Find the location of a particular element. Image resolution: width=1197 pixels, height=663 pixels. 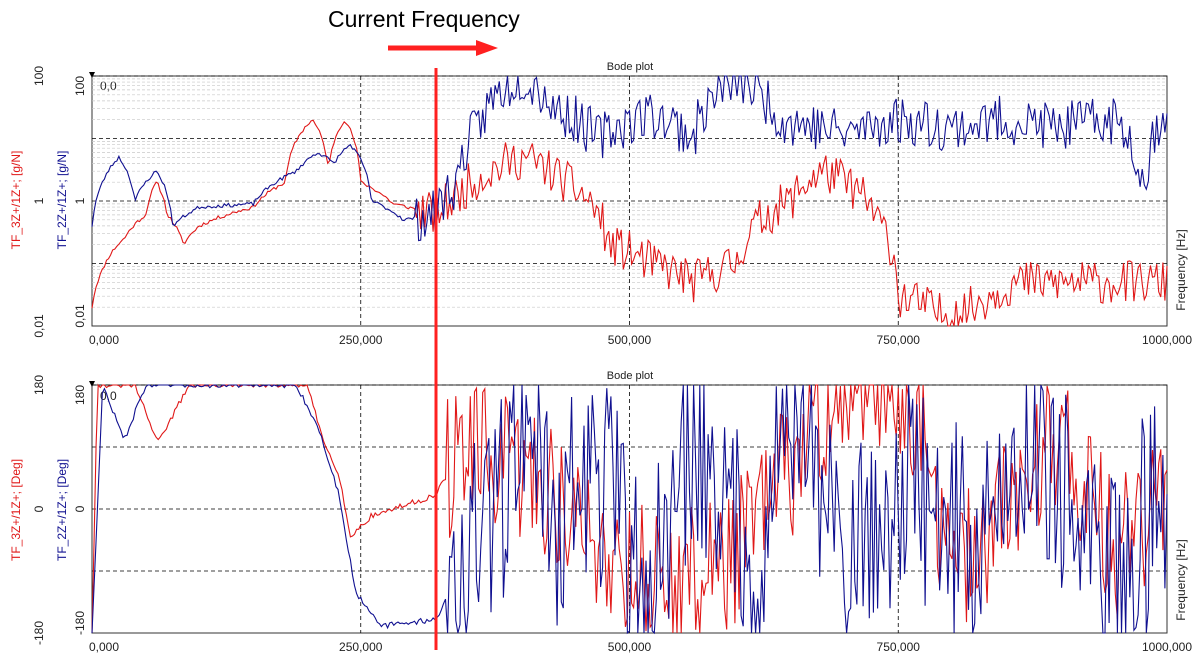

phase-x-tick-label: 0,000 is located at coordinates (104, 647).